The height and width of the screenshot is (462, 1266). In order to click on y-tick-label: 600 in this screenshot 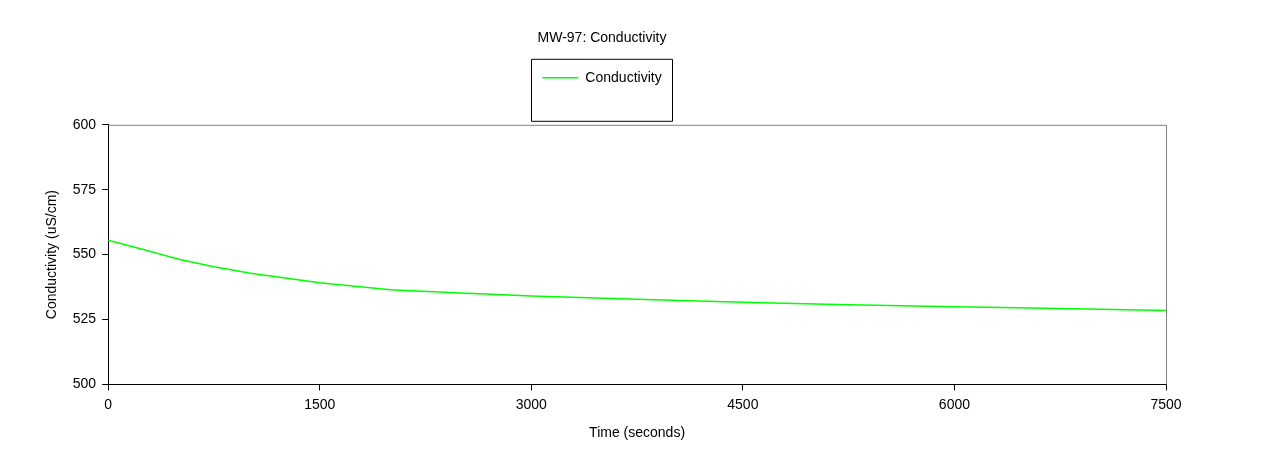, I will do `click(84, 123)`.